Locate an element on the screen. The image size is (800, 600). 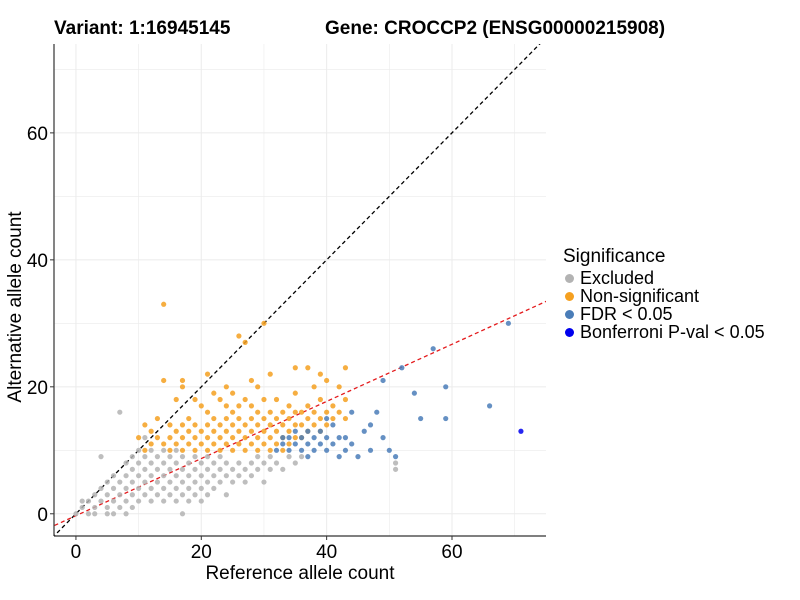
legend-item-excluded: Excluded is located at coordinates (664, 278).